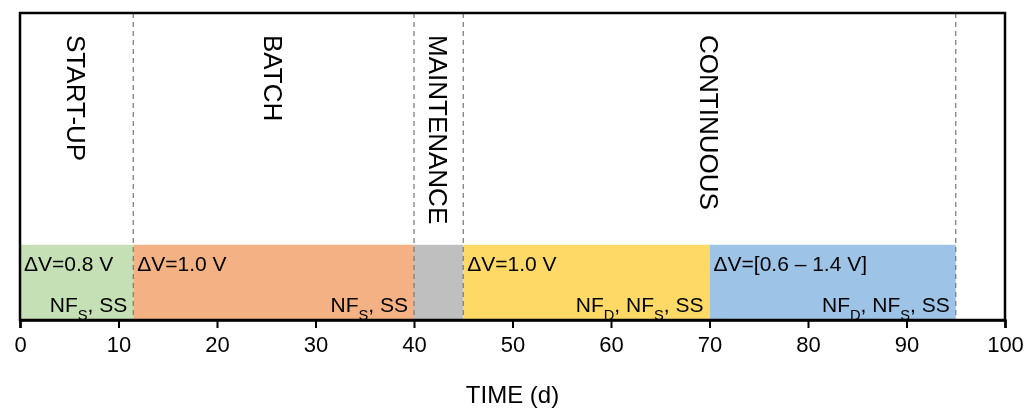 This screenshot has width=1032, height=414. Describe the element at coordinates (1005, 344) in the screenshot. I see `x-tick-label: 100` at that location.